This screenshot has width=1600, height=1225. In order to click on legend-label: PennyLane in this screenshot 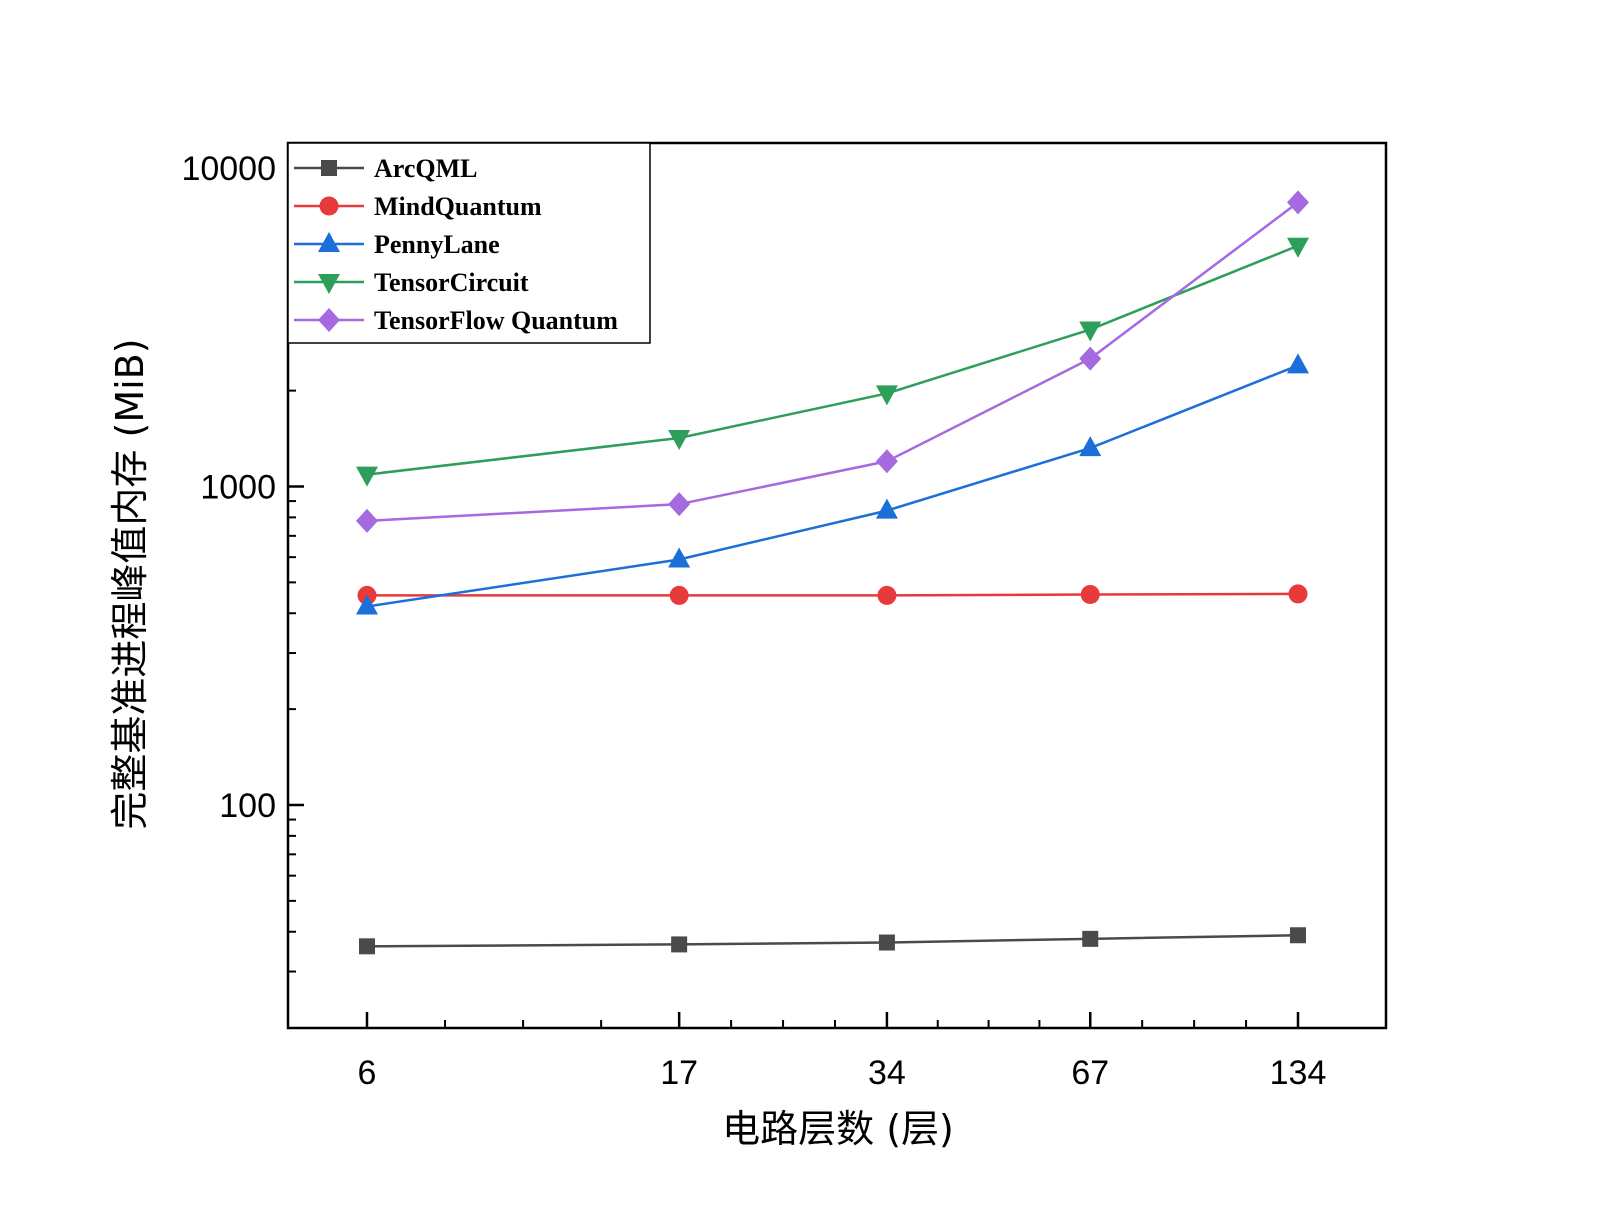, I will do `click(437, 244)`.